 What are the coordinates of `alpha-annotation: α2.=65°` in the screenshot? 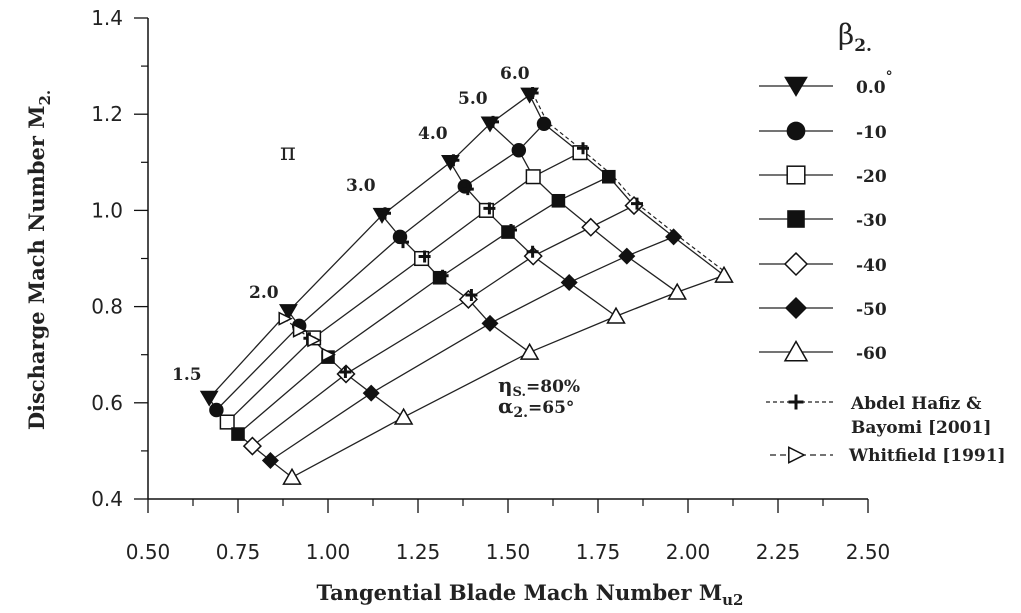 It's located at (536, 407).